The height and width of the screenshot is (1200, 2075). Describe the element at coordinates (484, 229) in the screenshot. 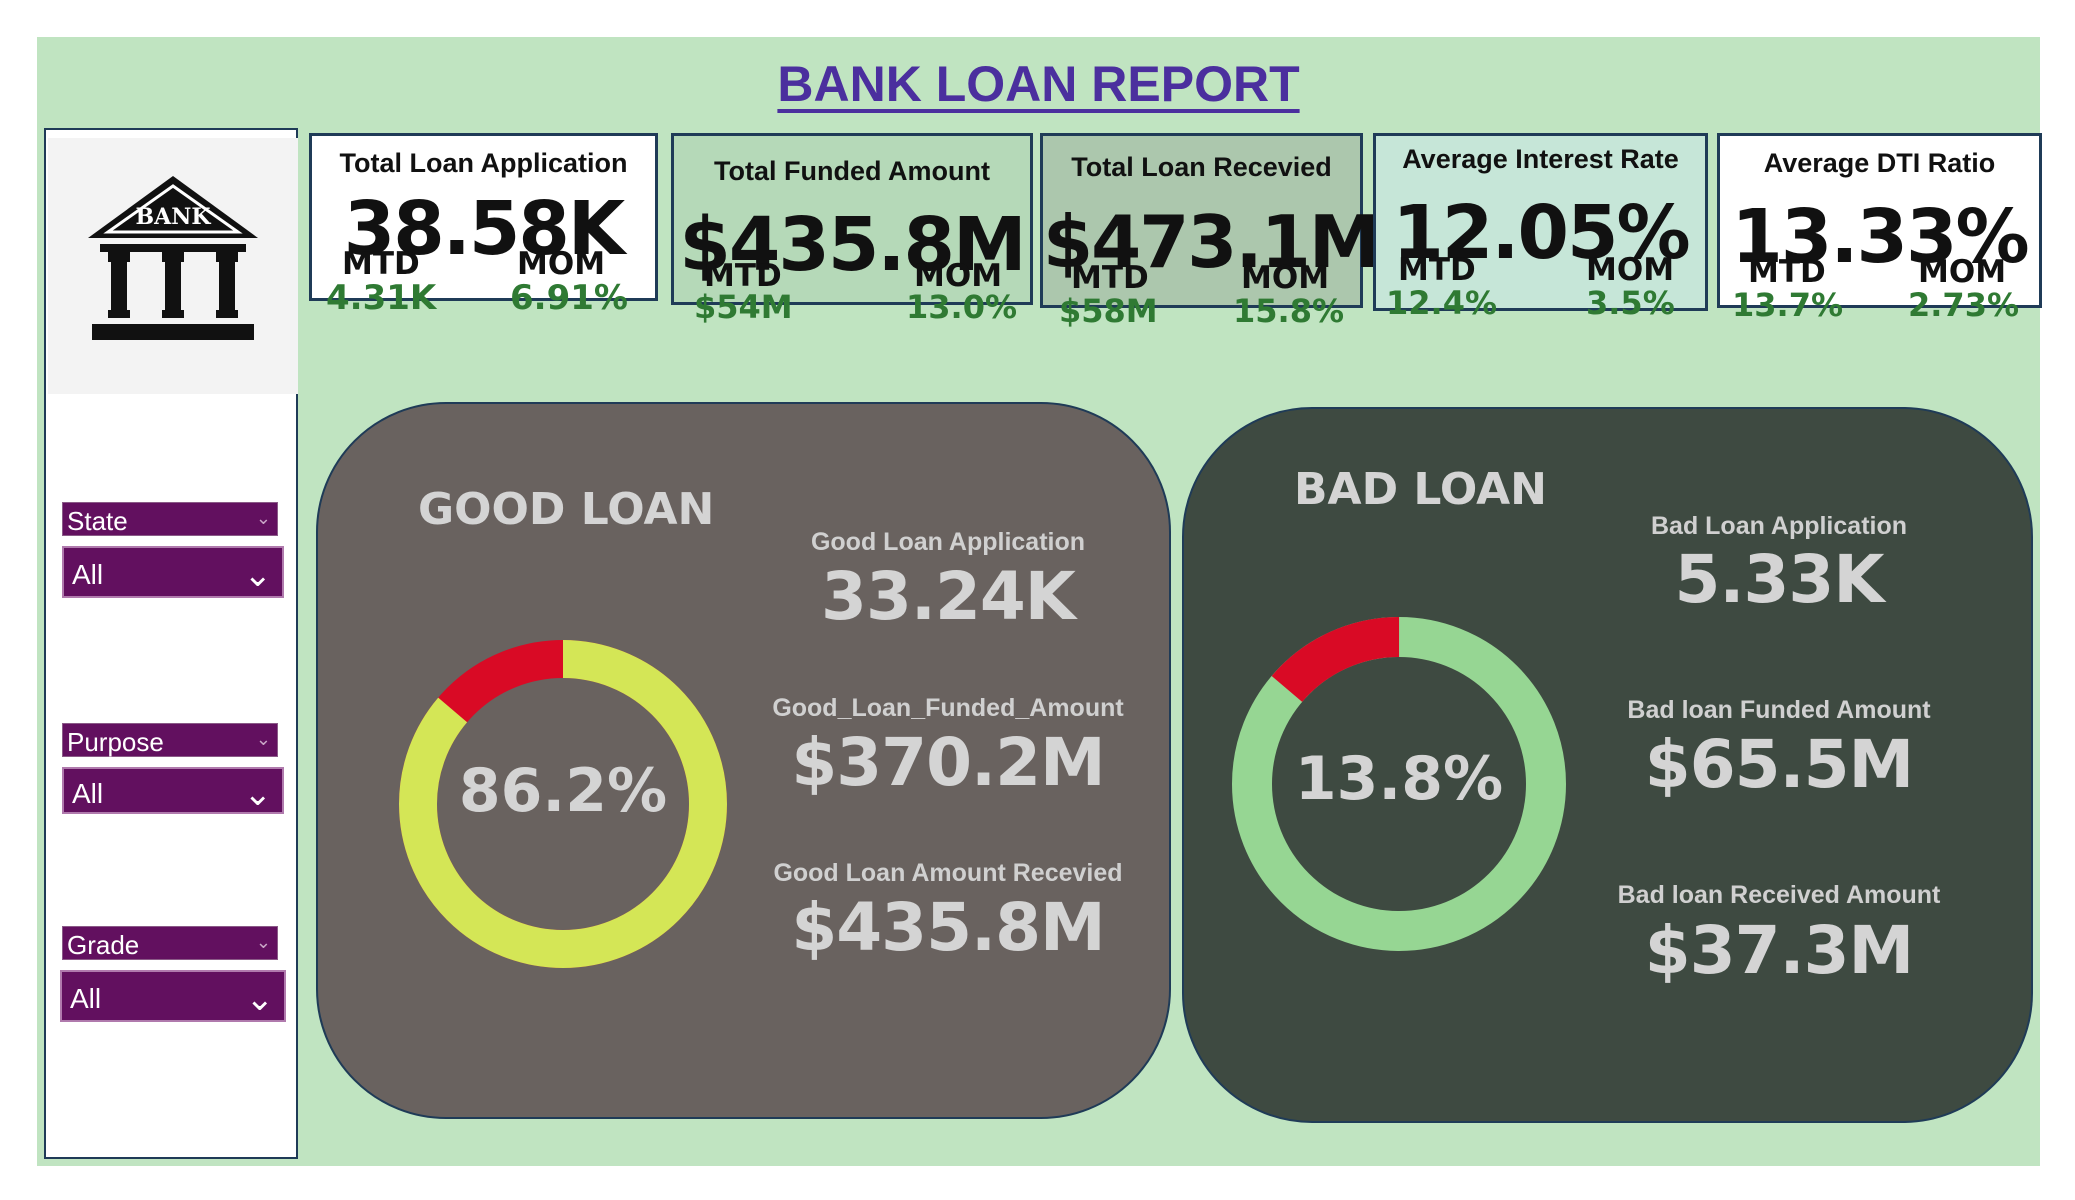

I see `kpi-value: 38.58K` at that location.